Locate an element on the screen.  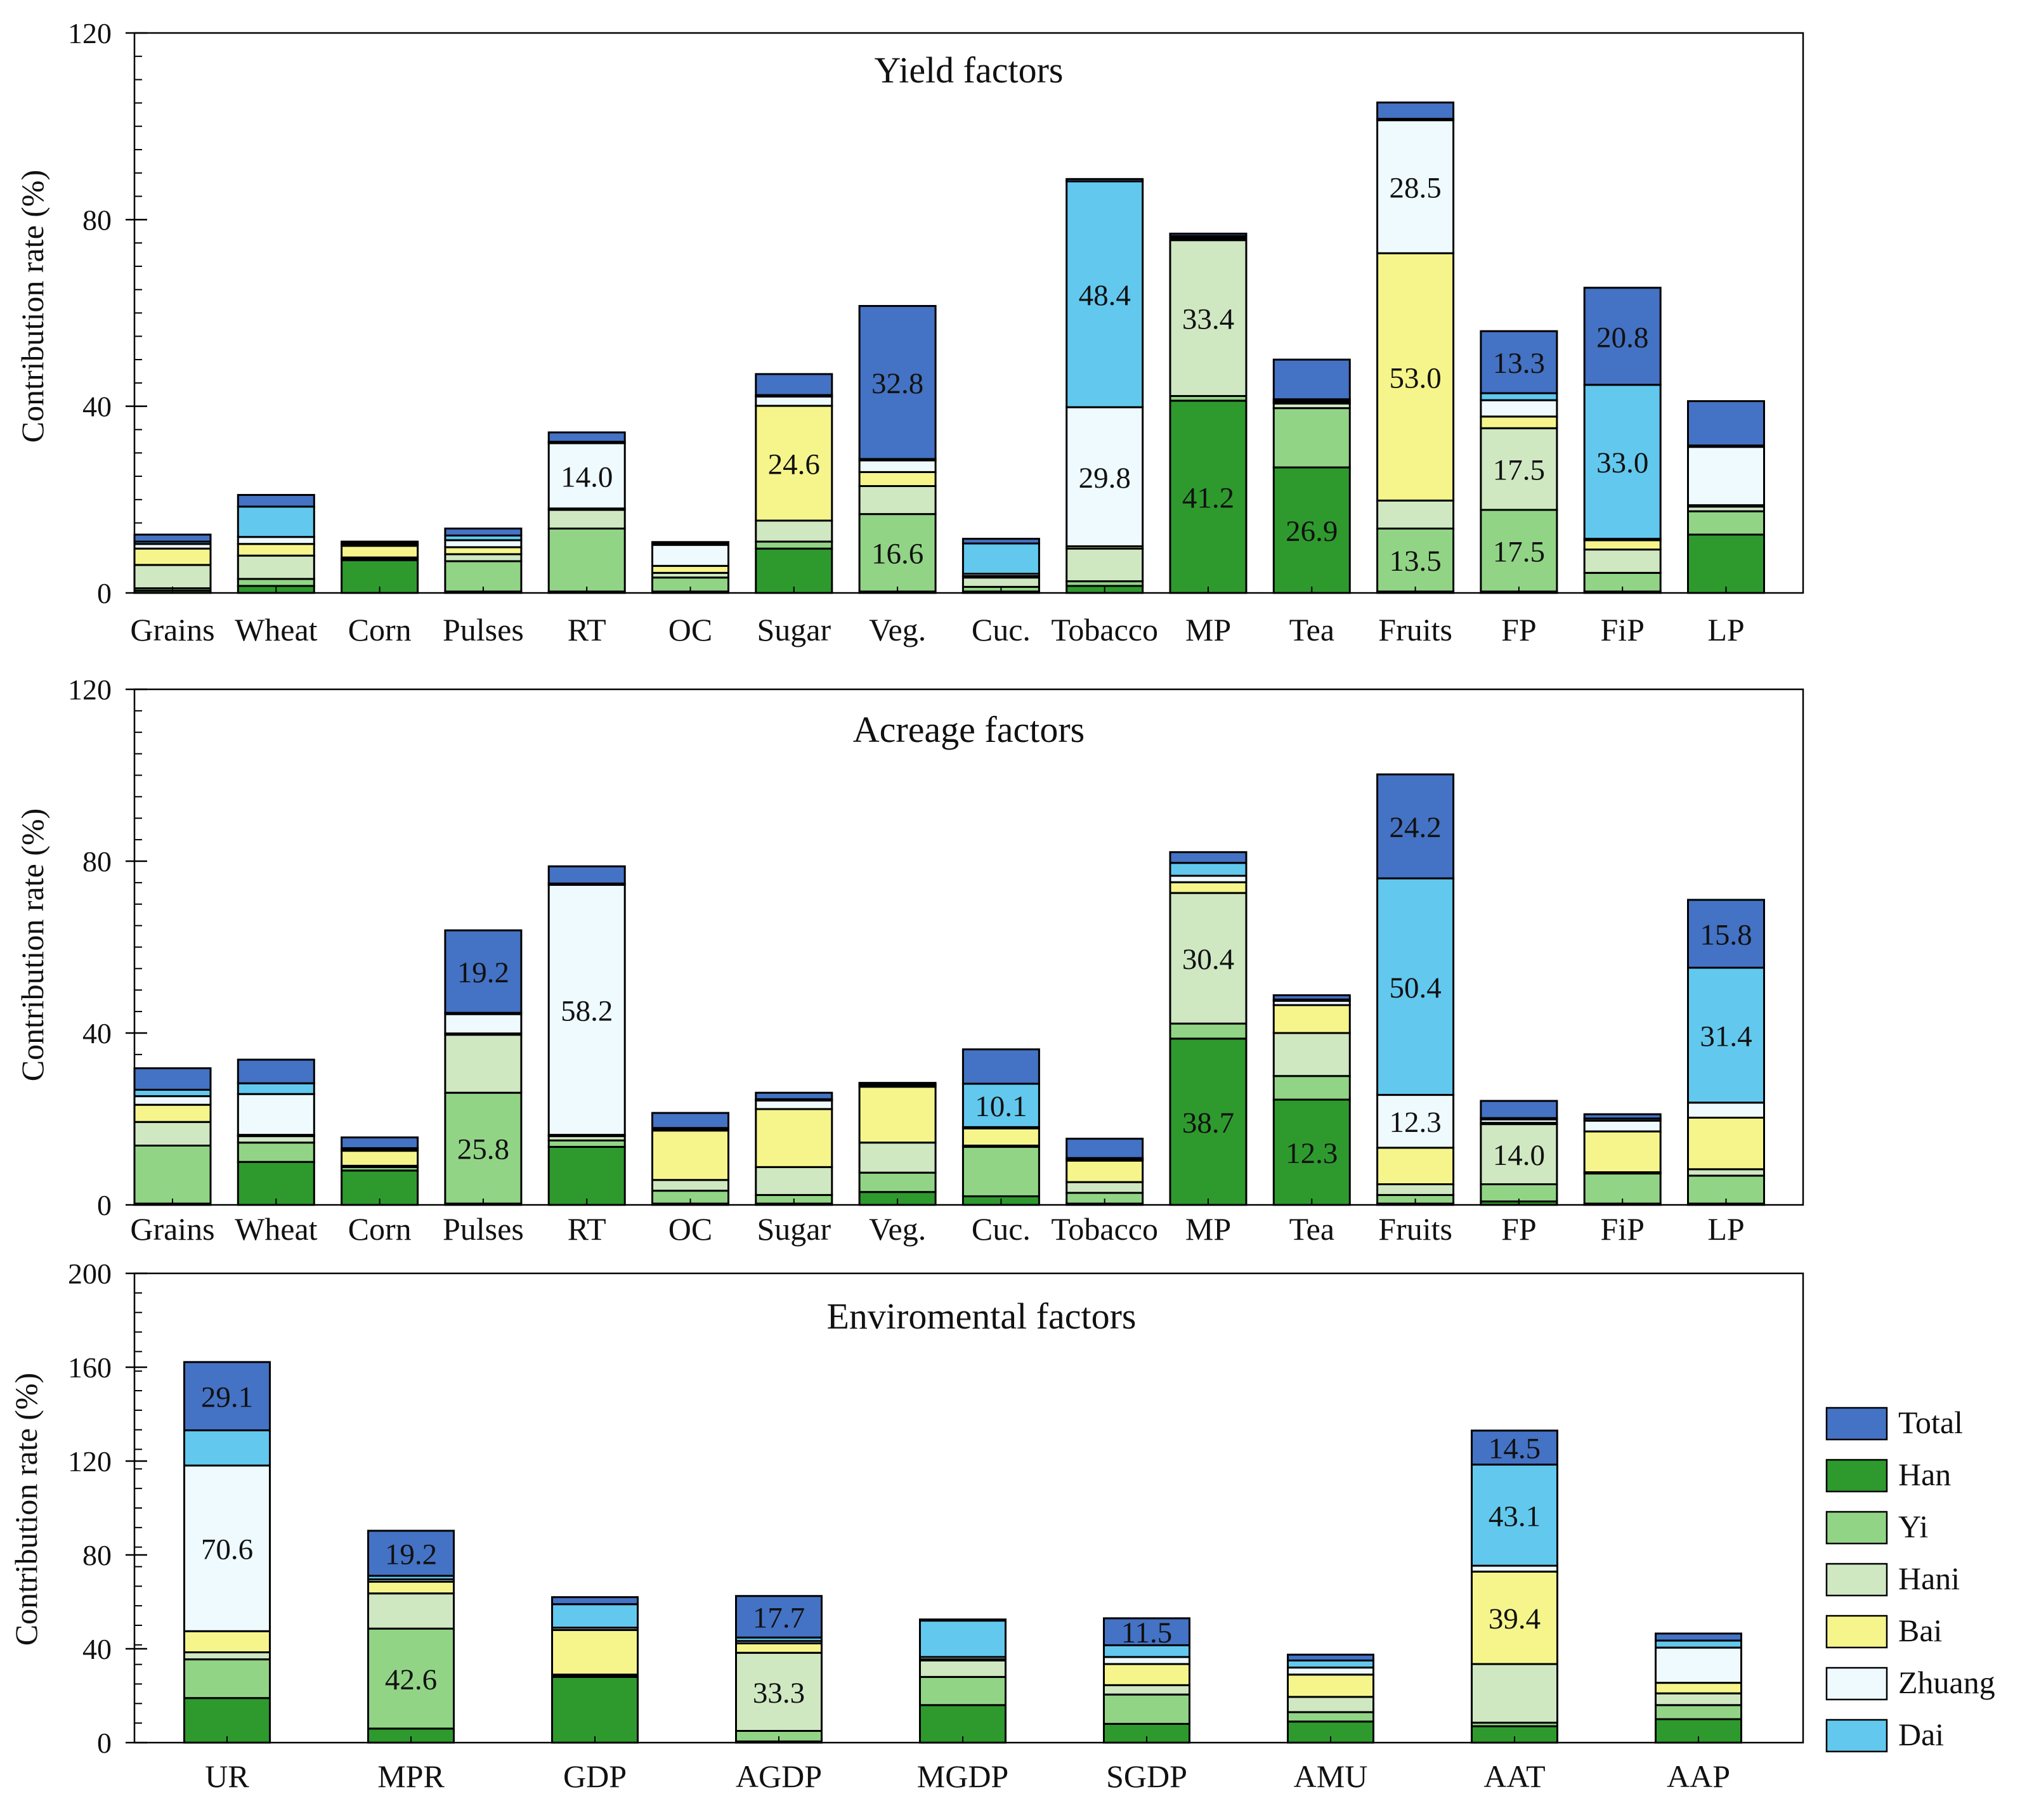
data-label: 17.7 is located at coordinates (779, 1617).